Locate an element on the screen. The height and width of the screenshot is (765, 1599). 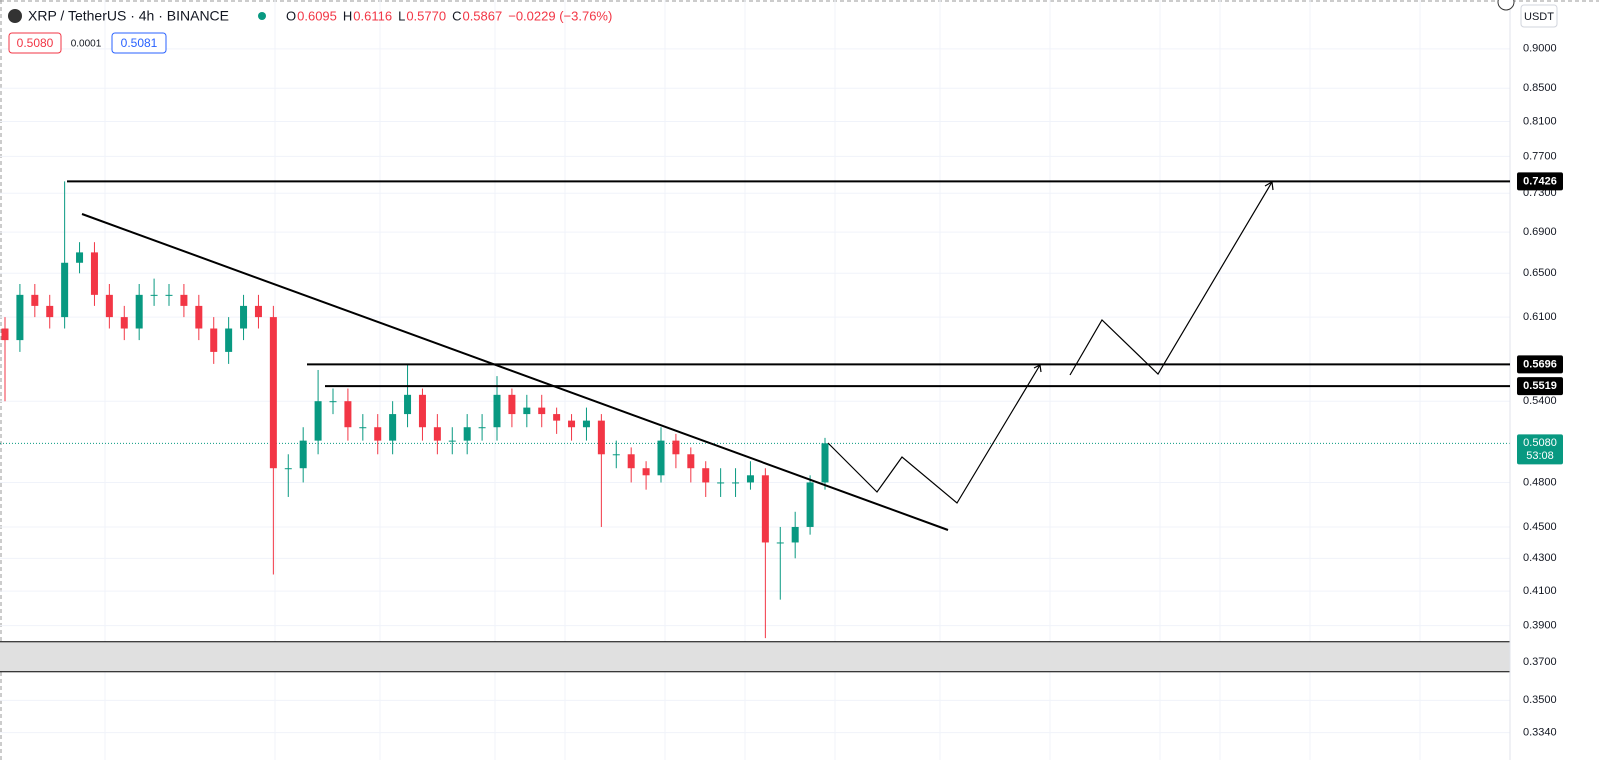
status-dot is located at coordinates (262, 16).